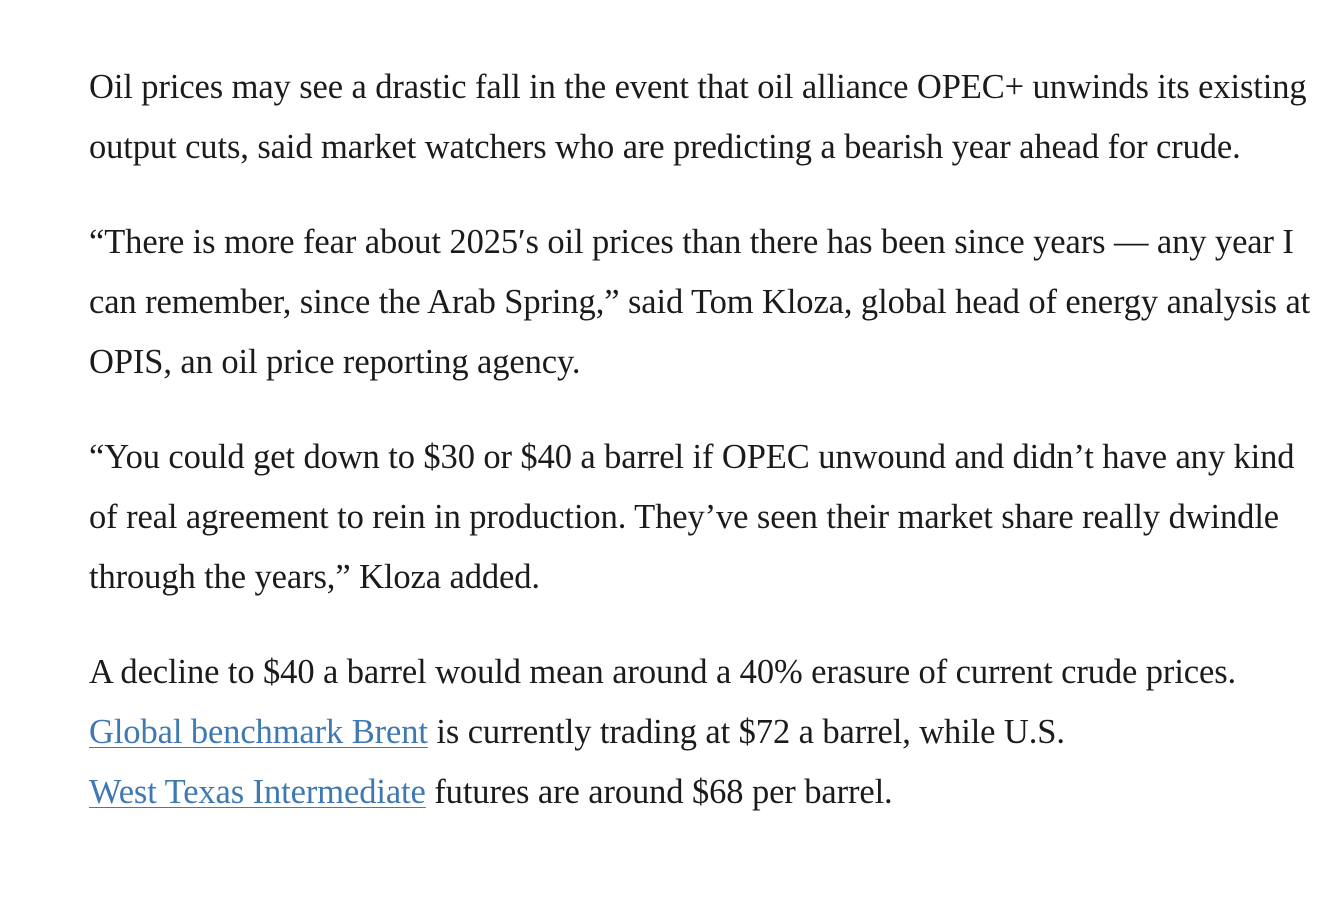 This screenshot has width=1342, height=910. Describe the element at coordinates (258, 732) in the screenshot. I see `brent-link: Global benchmark Brent` at that location.